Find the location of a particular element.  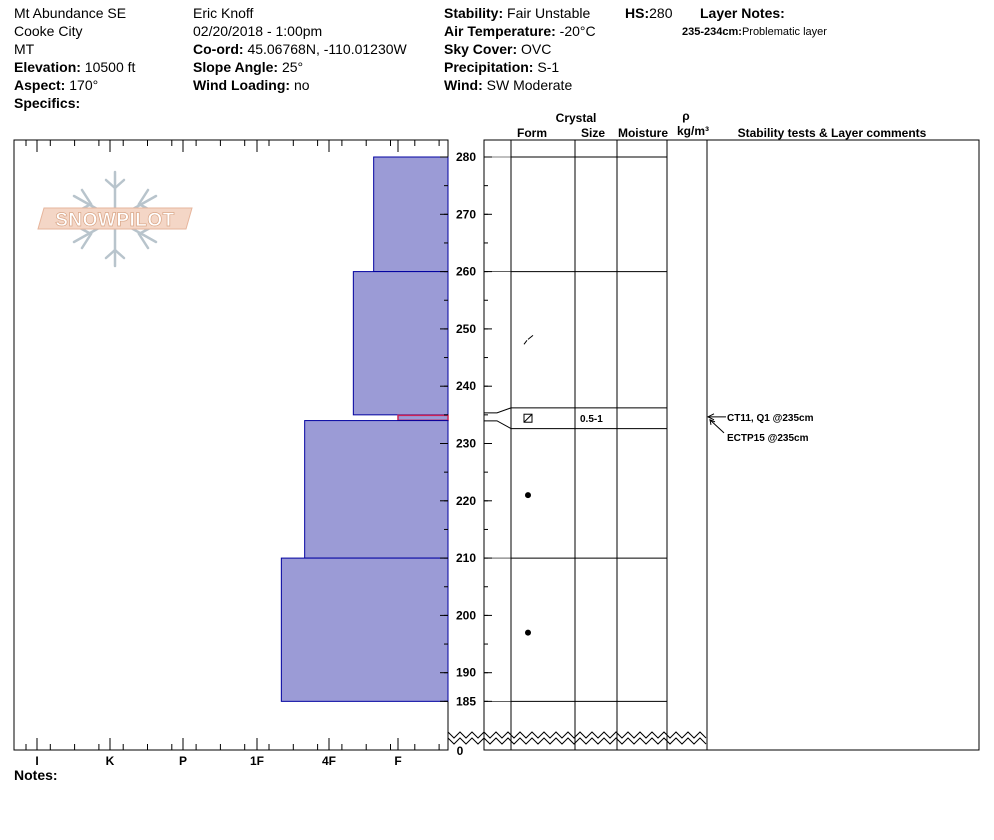

hardness-tick-label: F is located at coordinates (397, 761).